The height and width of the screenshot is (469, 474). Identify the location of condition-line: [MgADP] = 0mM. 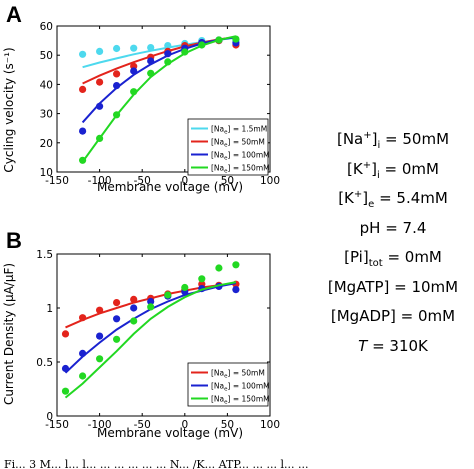
(393, 316).